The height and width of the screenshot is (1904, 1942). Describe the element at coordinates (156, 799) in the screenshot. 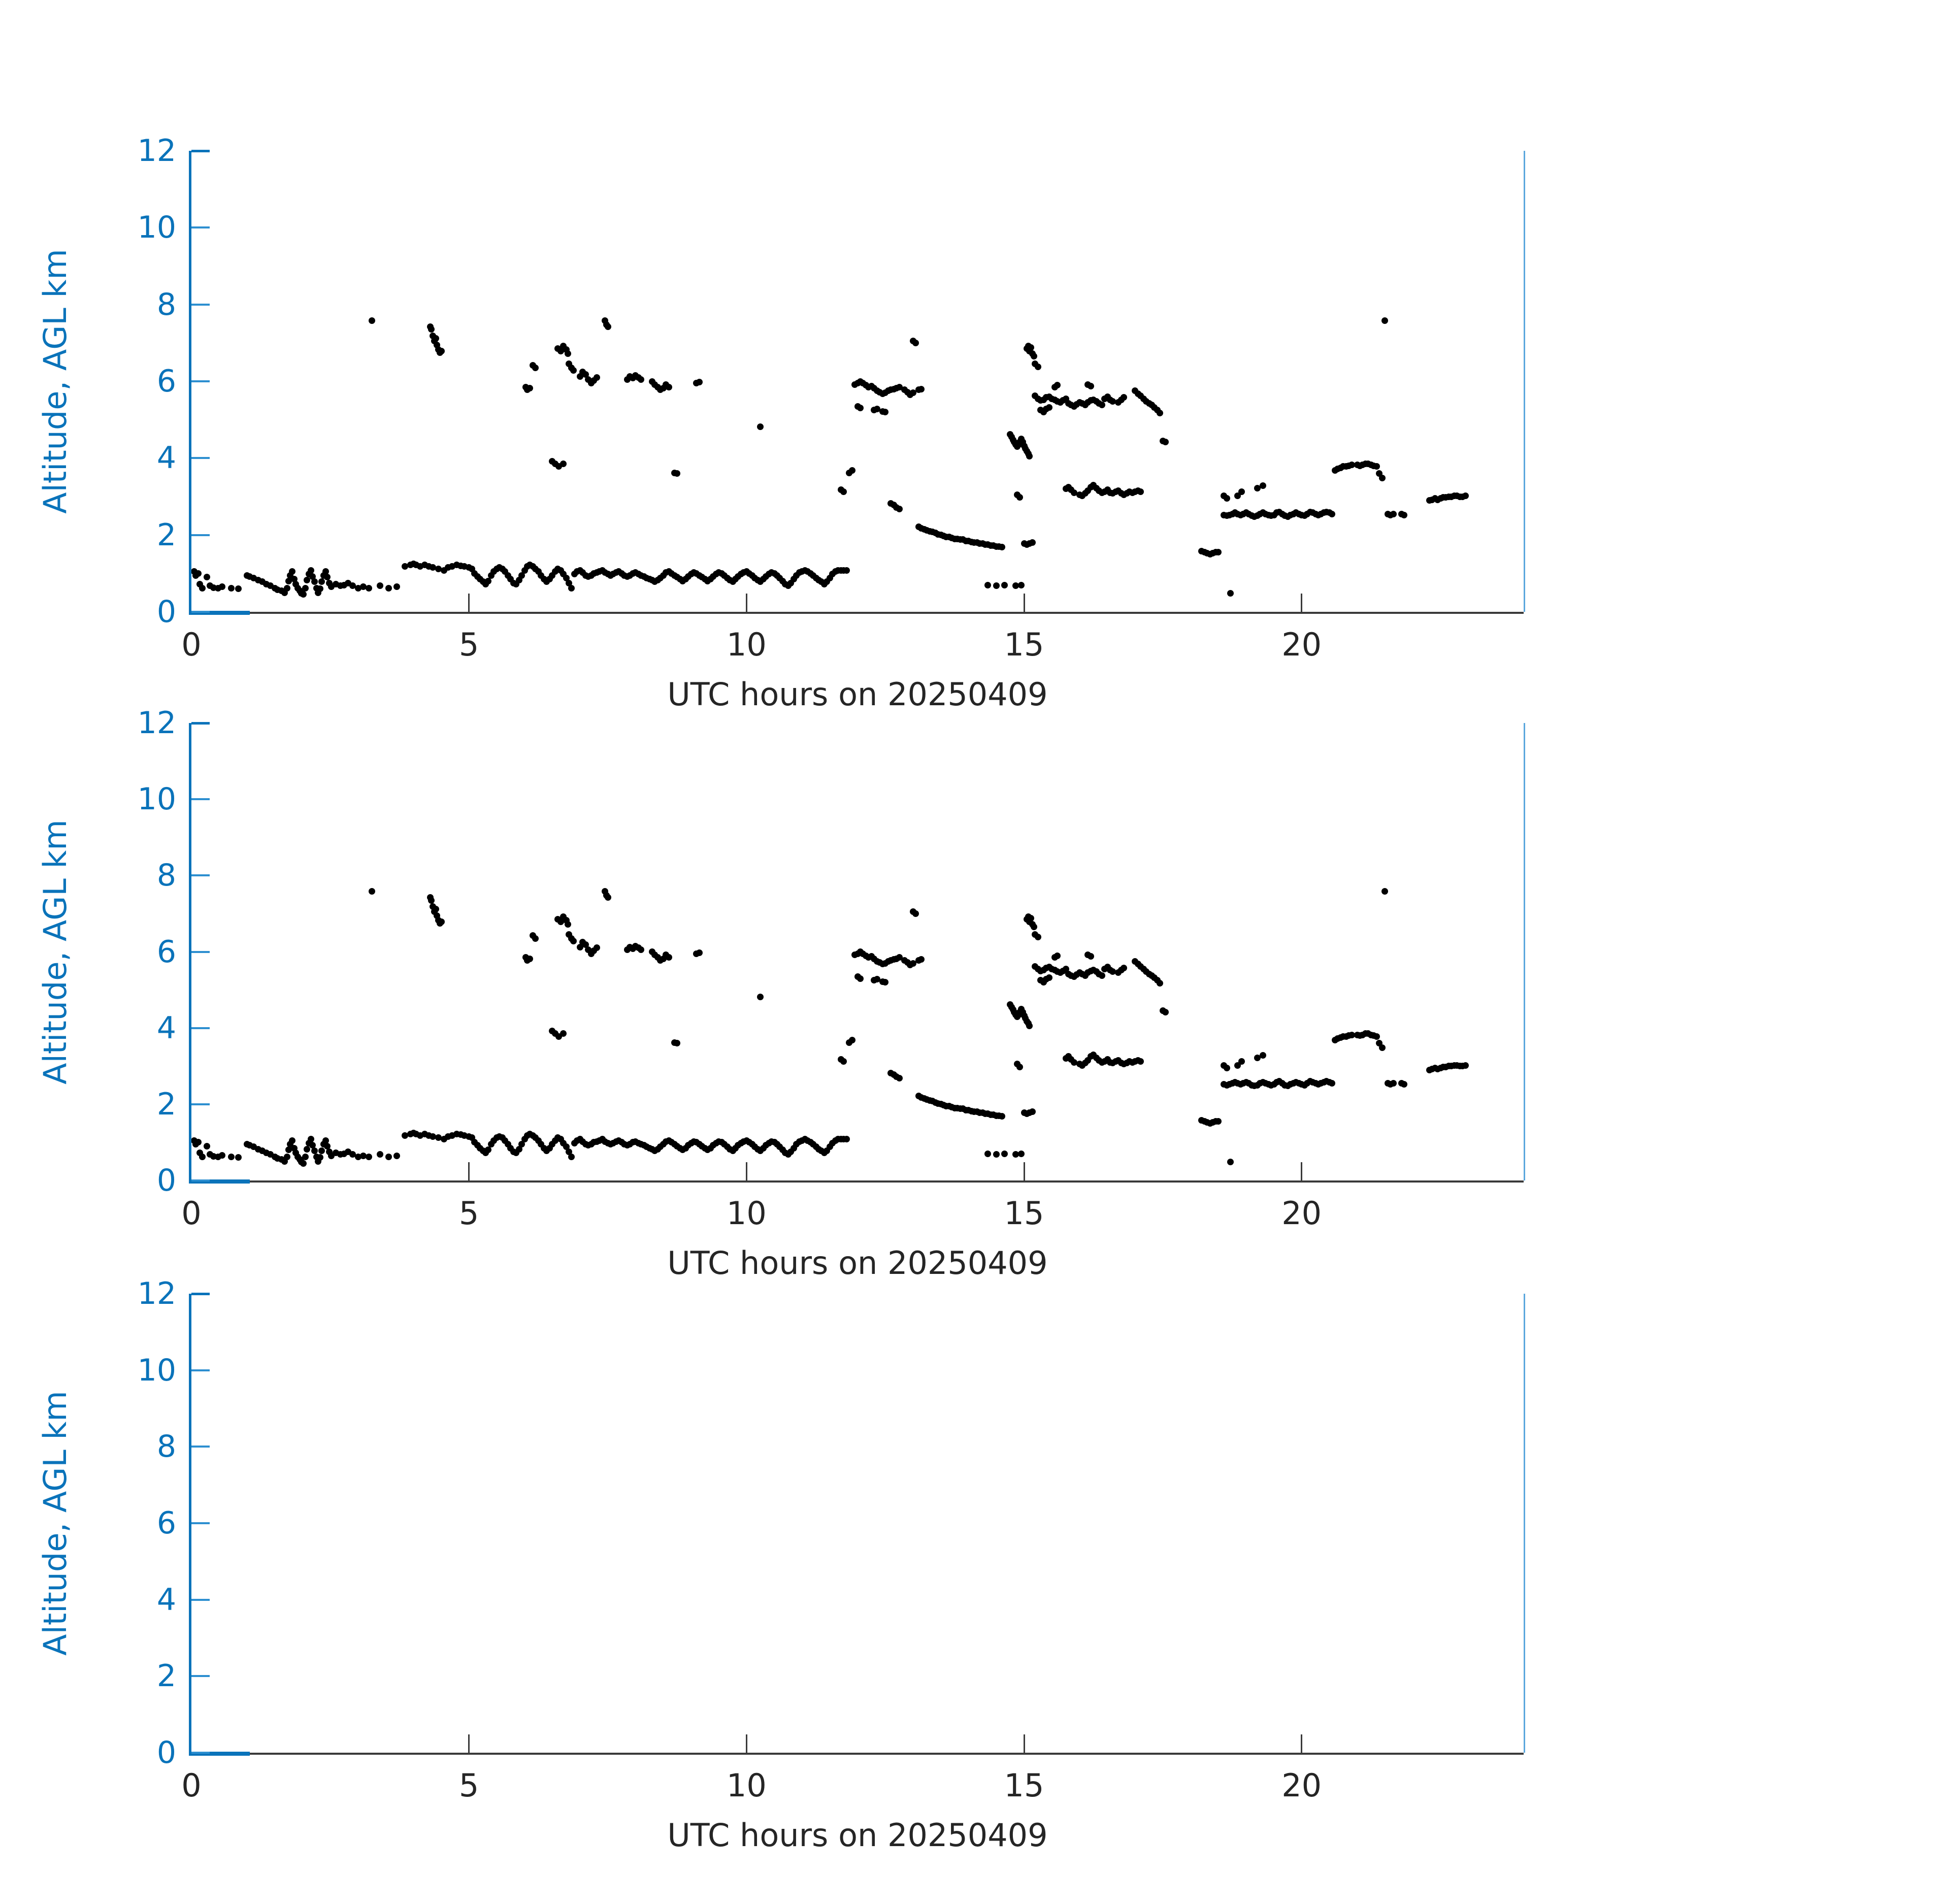

I see `y-tick-label: 10` at that location.